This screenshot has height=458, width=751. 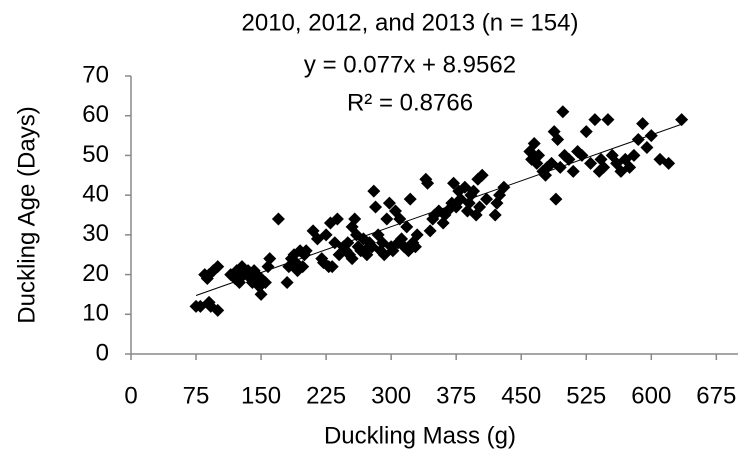 What do you see at coordinates (95, 193) in the screenshot?
I see `y-tick-label: 40` at bounding box center [95, 193].